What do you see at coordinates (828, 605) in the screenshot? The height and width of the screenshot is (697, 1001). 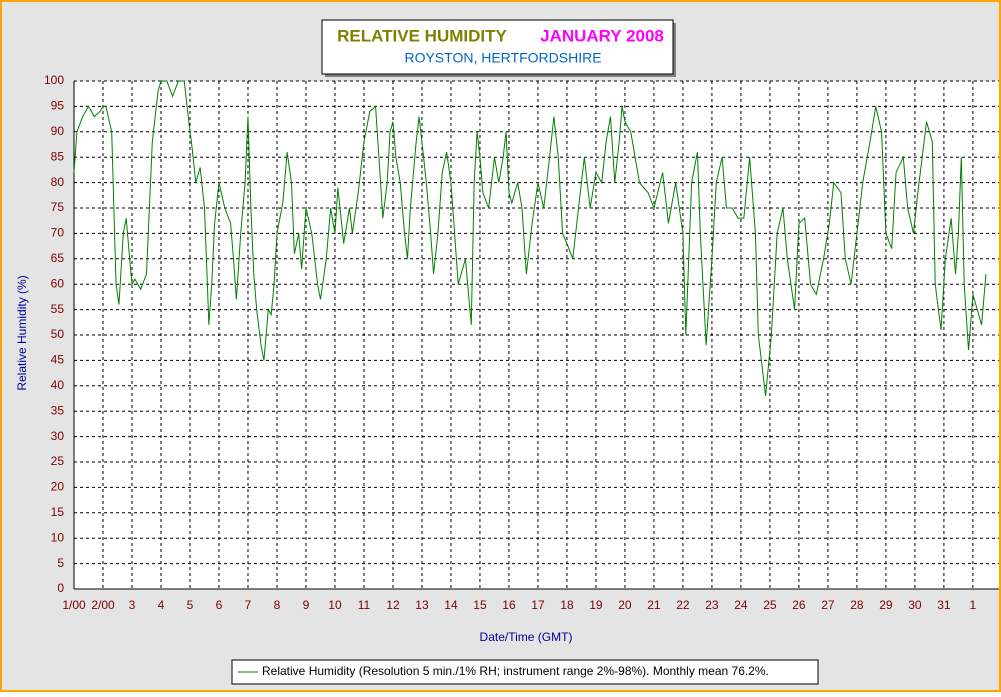 I see `x-tick-label: 27` at bounding box center [828, 605].